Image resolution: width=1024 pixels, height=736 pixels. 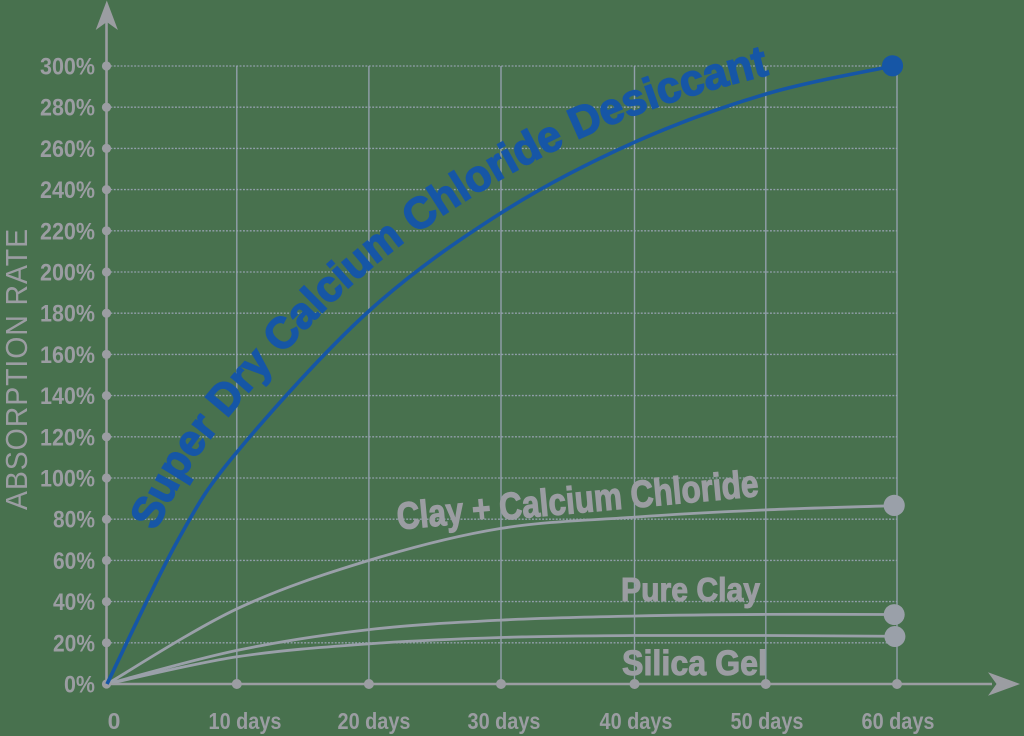 I want to click on svg-text: 280%, so click(x=67, y=108).